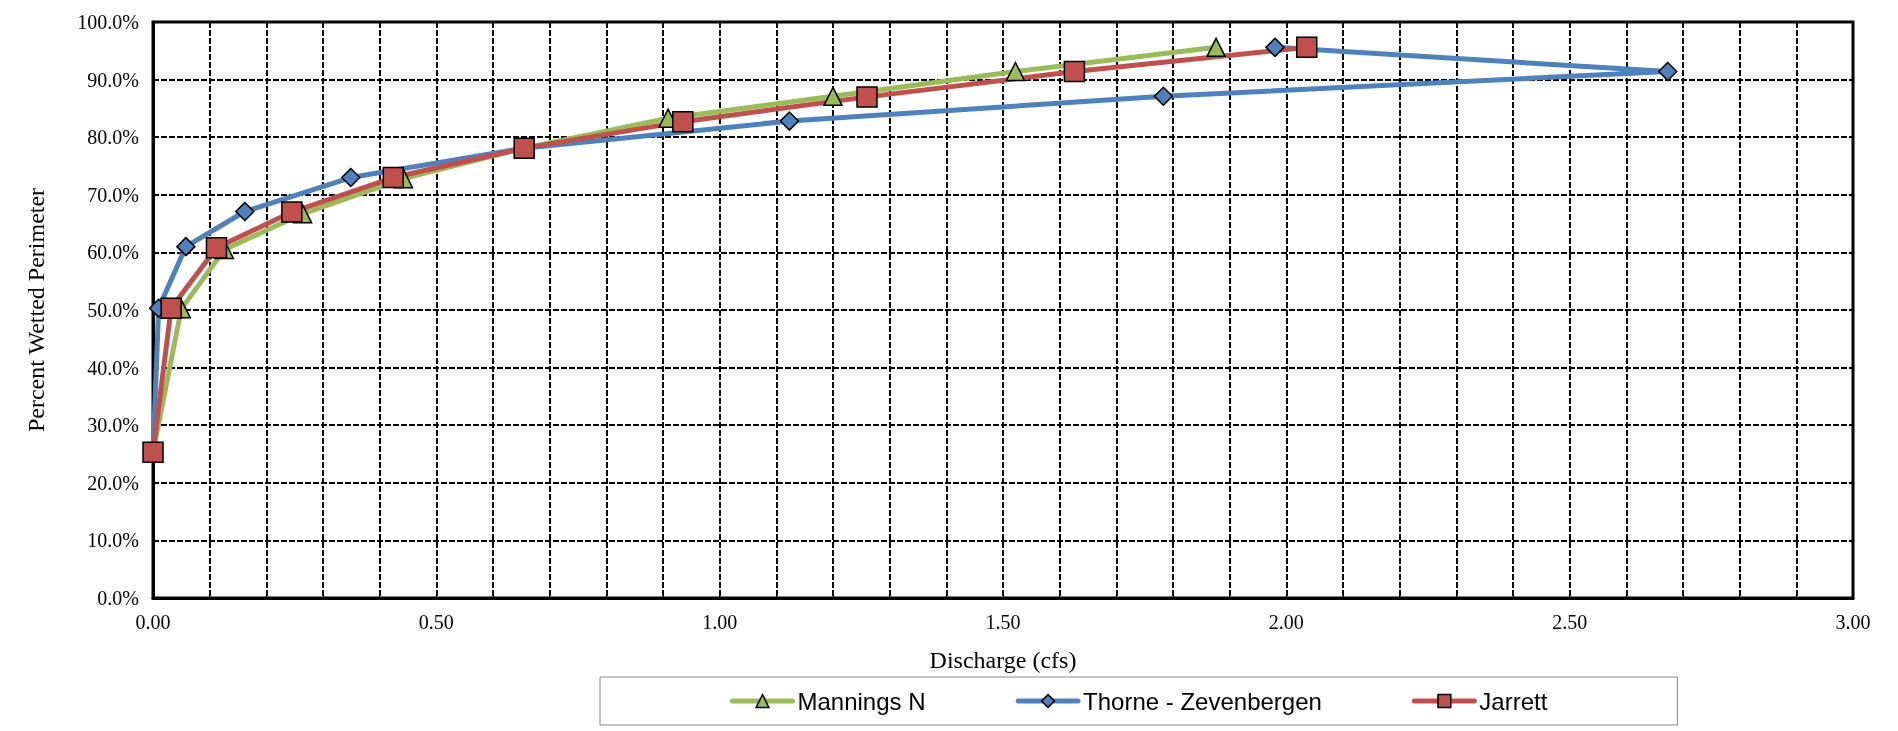  What do you see at coordinates (118, 598) in the screenshot?
I see `y-tick-label: 0.0%` at bounding box center [118, 598].